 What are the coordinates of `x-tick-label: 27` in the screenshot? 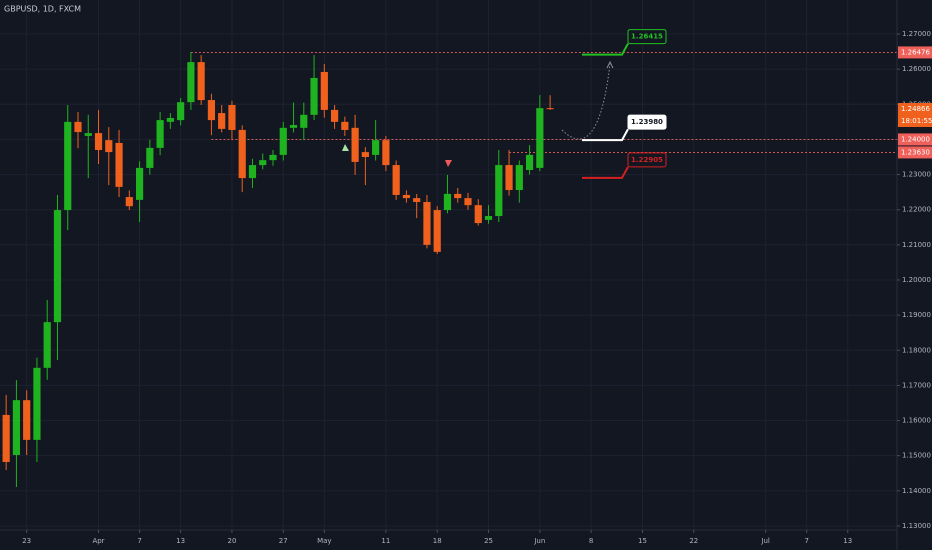 It's located at (283, 541).